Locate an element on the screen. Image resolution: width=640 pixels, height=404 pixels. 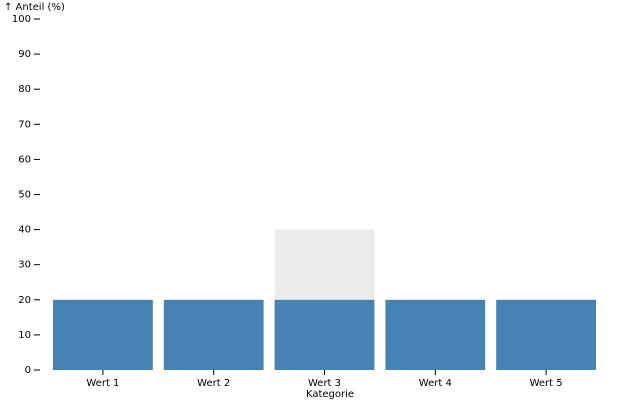
x-tick-label: Wert 2 is located at coordinates (213, 383).